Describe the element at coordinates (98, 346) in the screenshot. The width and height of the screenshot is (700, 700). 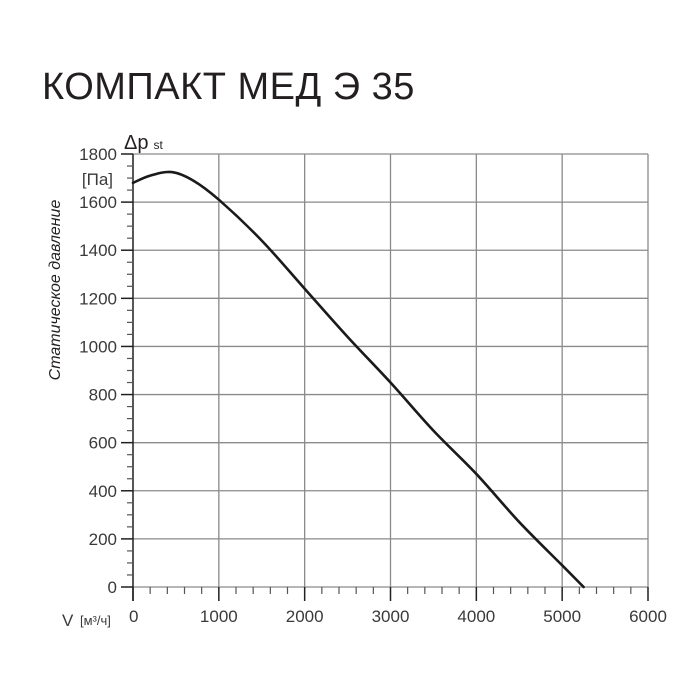
I see `y-tick-label: 1000` at that location.